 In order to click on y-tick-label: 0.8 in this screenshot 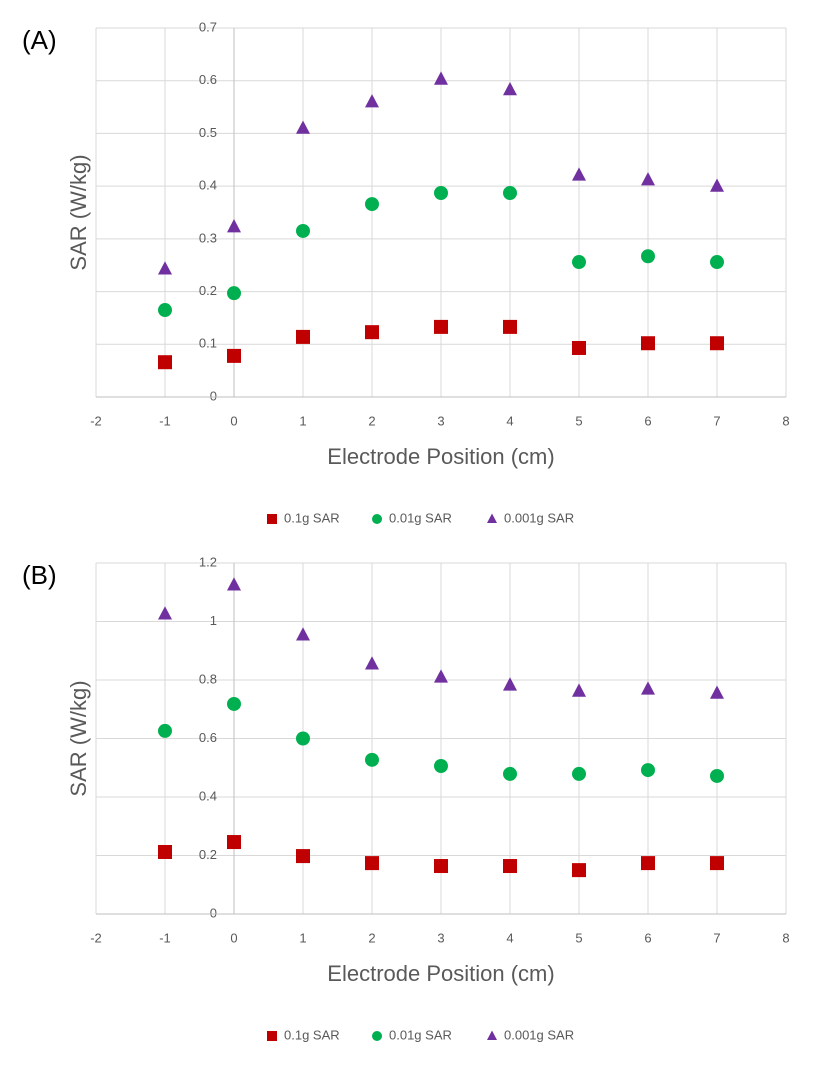, I will do `click(208, 678)`.